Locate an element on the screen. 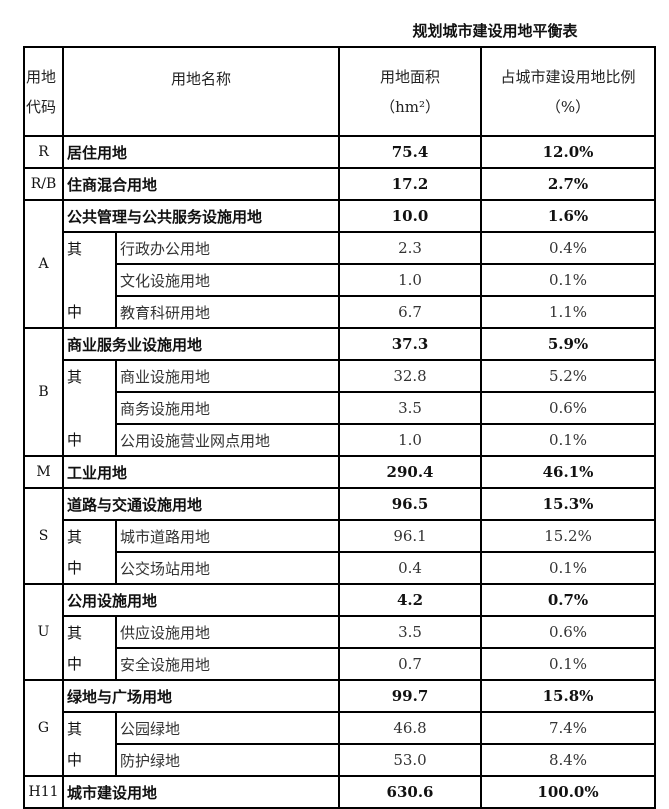 The height and width of the screenshot is (809, 669). sub-land-ratio: 0.4% is located at coordinates (568, 248).